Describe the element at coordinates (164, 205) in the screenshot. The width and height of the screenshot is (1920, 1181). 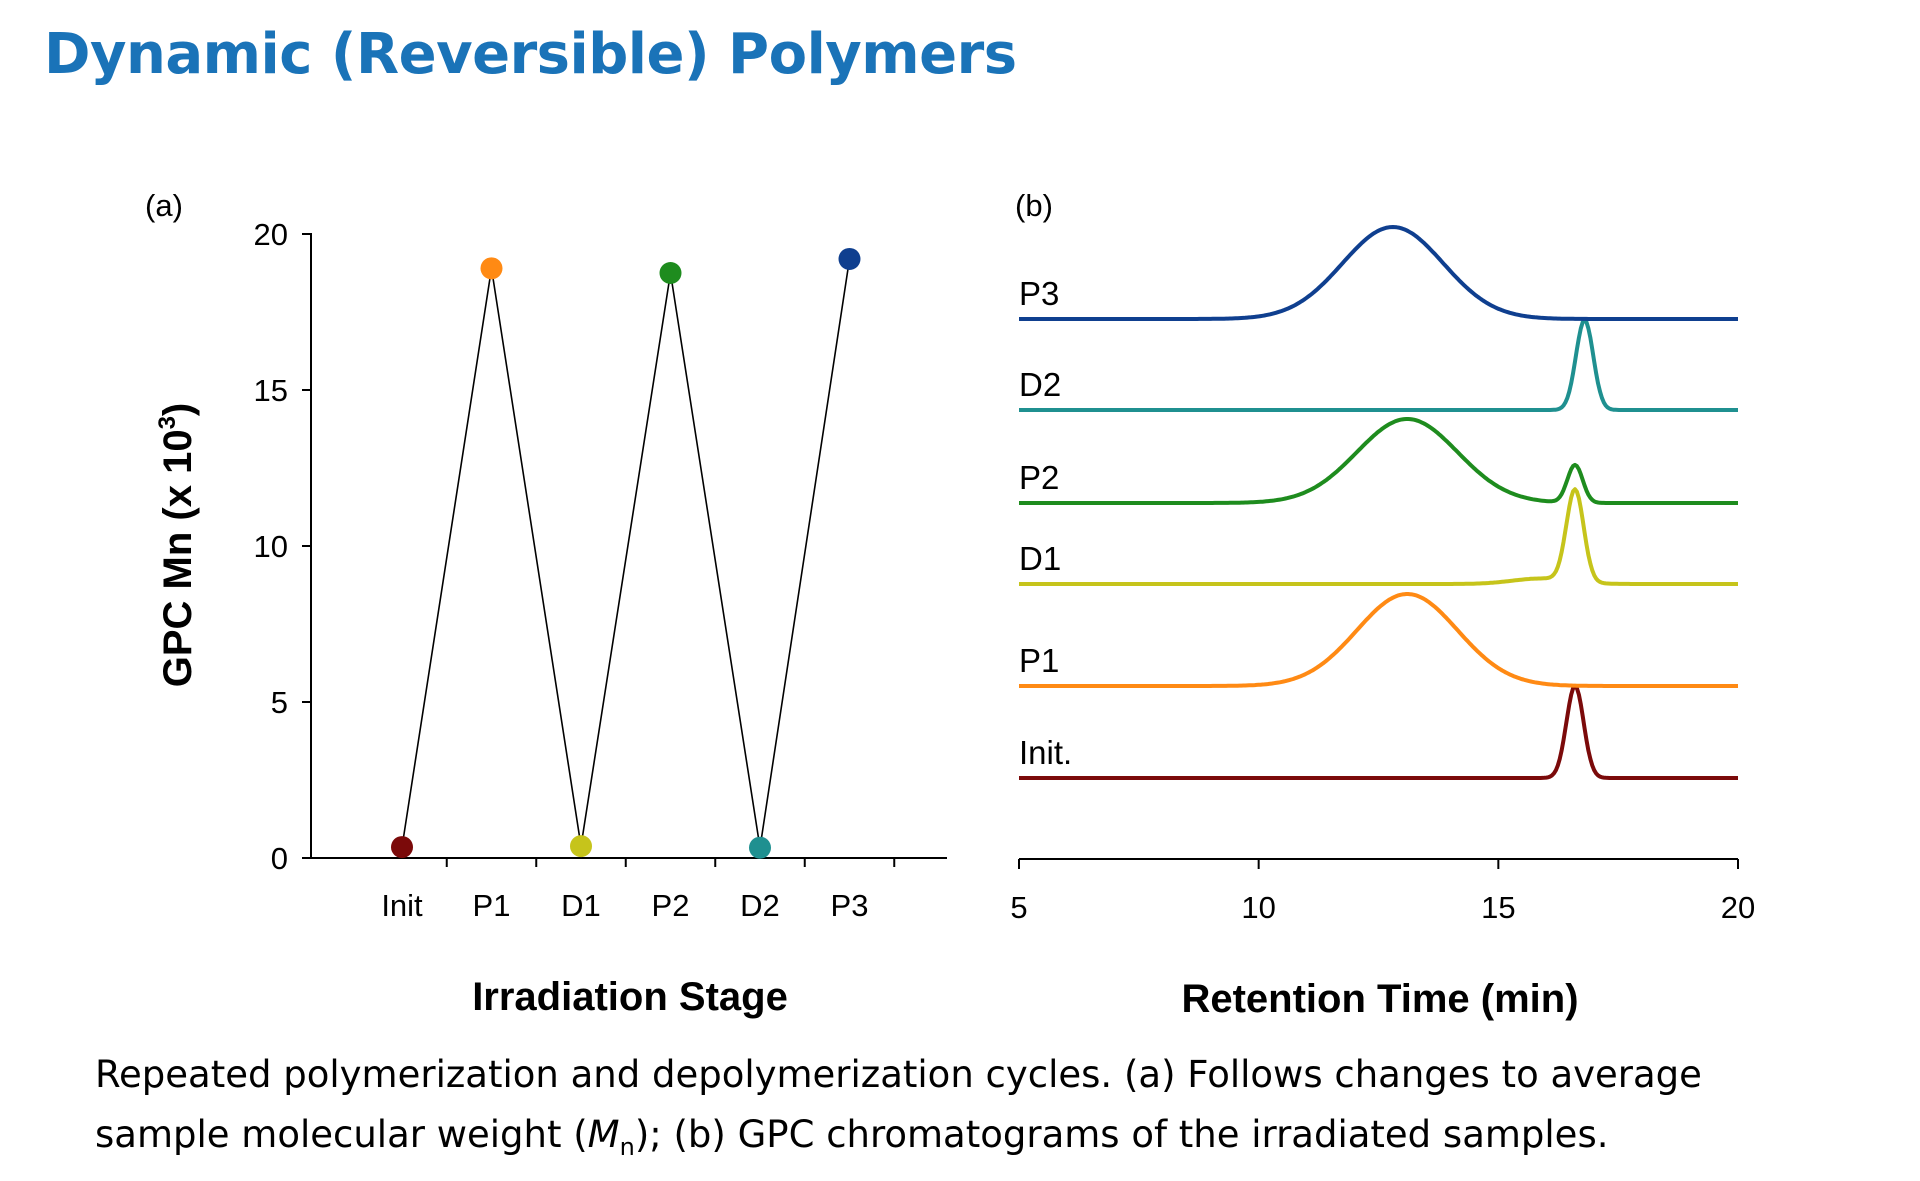
I see `panel-a-label: (a)` at that location.